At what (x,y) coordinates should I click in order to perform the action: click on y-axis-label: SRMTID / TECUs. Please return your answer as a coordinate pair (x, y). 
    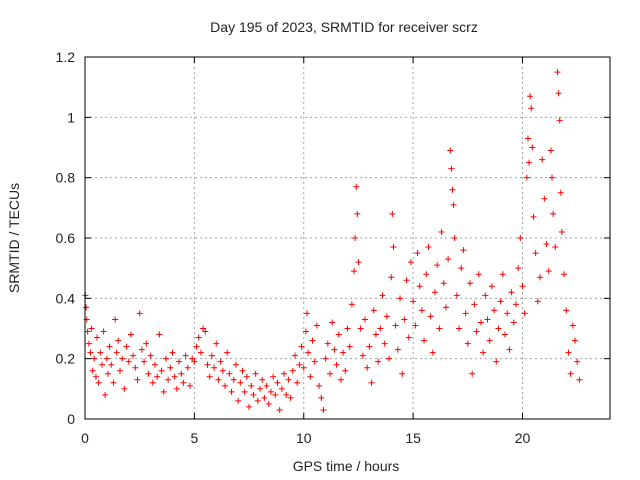
    Looking at the image, I should click on (14, 238).